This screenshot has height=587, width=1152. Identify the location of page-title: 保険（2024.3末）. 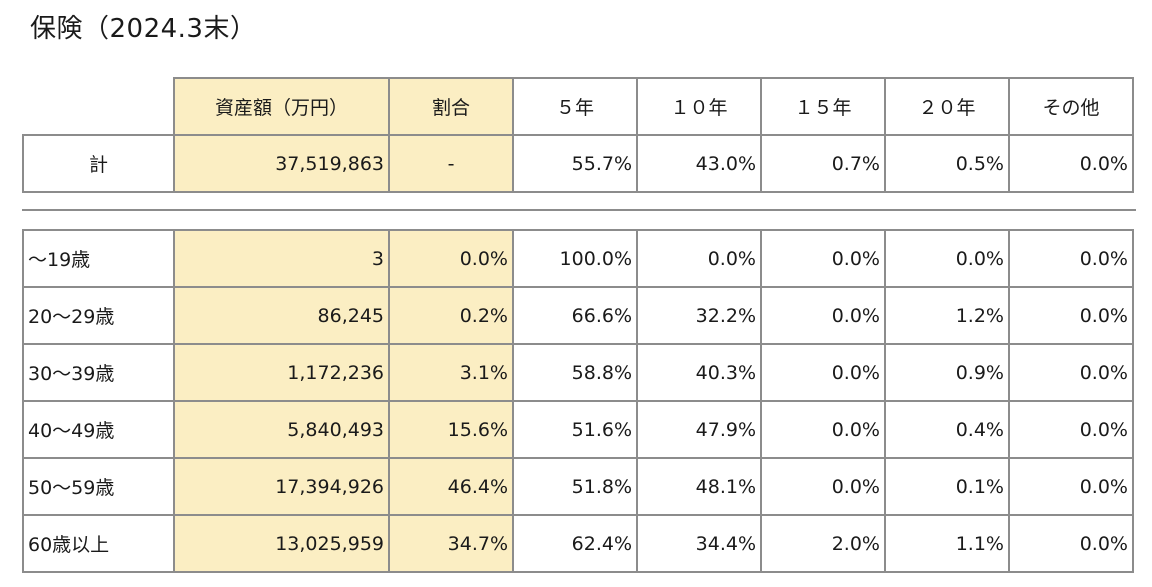
(143, 29).